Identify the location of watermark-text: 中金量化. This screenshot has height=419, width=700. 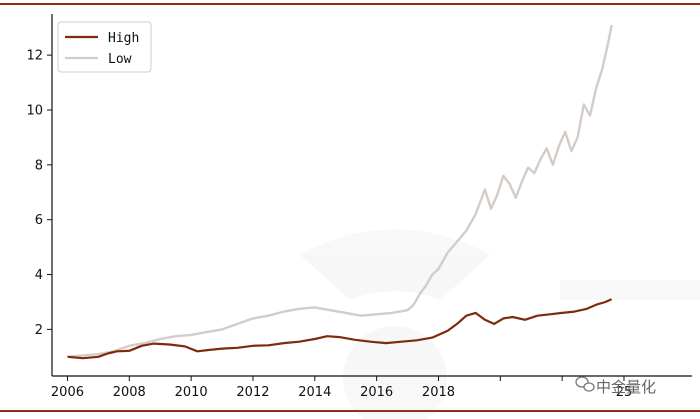
(626, 387).